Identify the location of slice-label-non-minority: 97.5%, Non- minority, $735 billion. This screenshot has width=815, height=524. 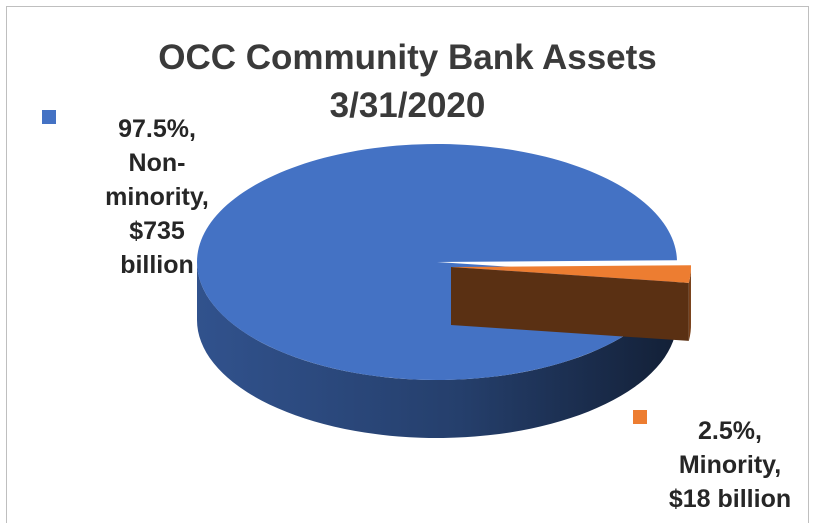
(157, 197).